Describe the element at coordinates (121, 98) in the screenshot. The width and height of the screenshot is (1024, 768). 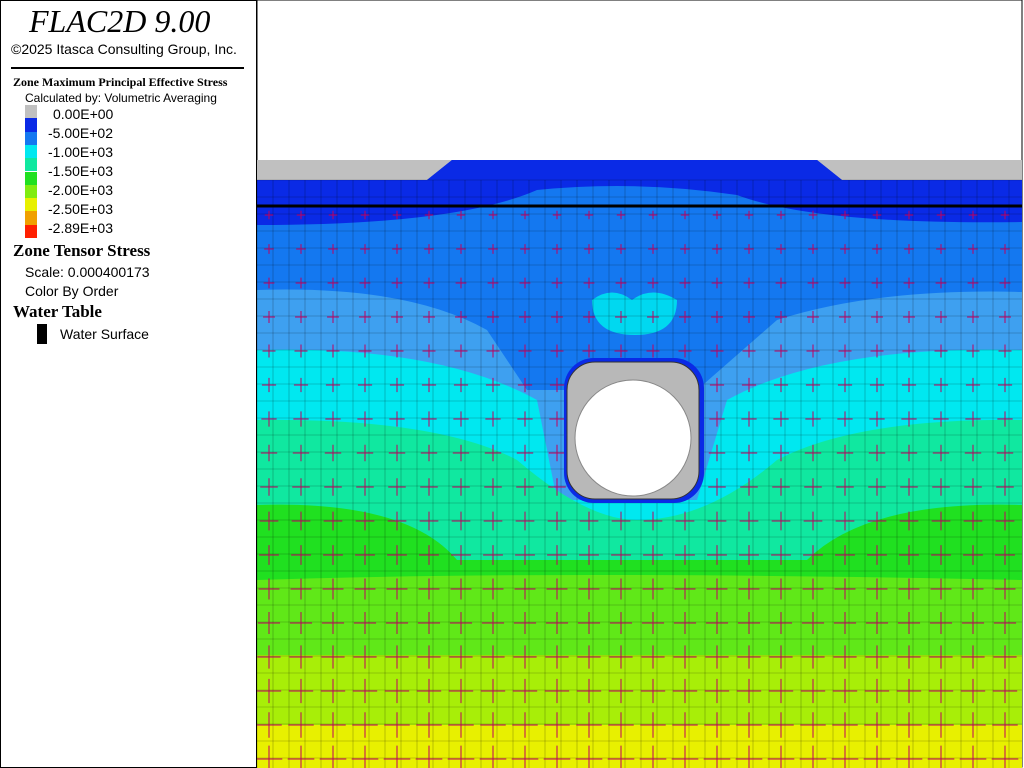
I see `contour-subtitle: Calculated by: Volumetric Averaging` at that location.